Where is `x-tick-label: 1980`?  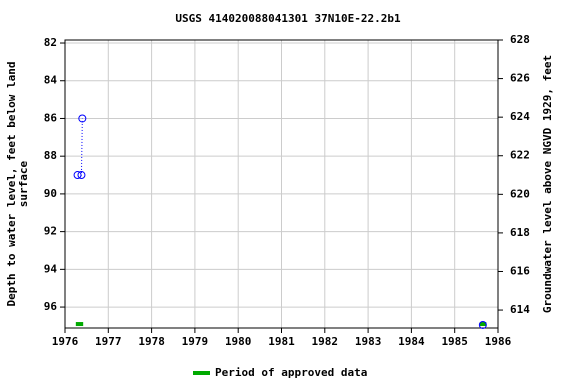
x-tick-label: 1980 is located at coordinates (238, 341).